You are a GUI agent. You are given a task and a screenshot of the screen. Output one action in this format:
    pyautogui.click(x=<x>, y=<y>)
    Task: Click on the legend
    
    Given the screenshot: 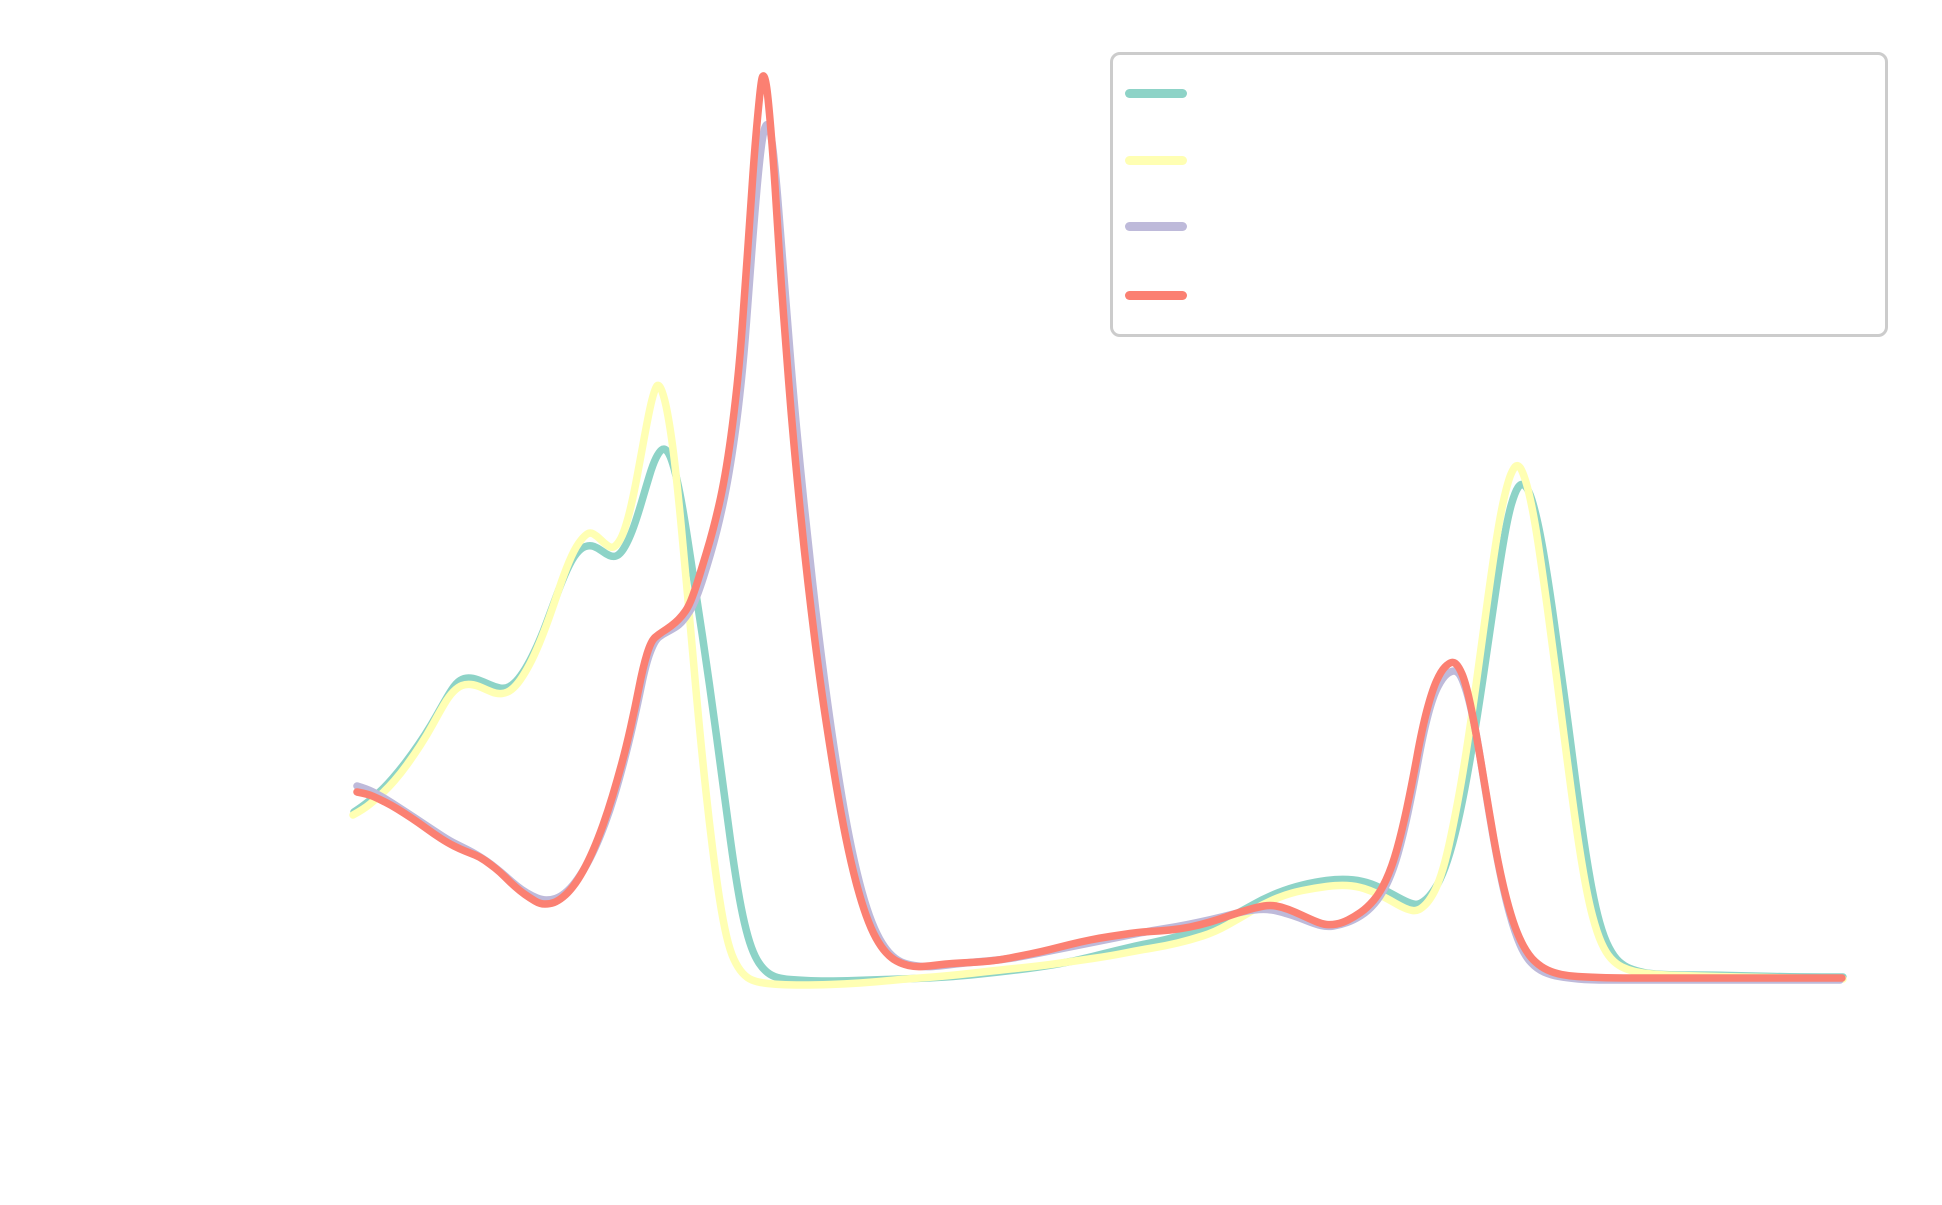 What is the action you would take?
    pyautogui.click(x=1499, y=194)
    